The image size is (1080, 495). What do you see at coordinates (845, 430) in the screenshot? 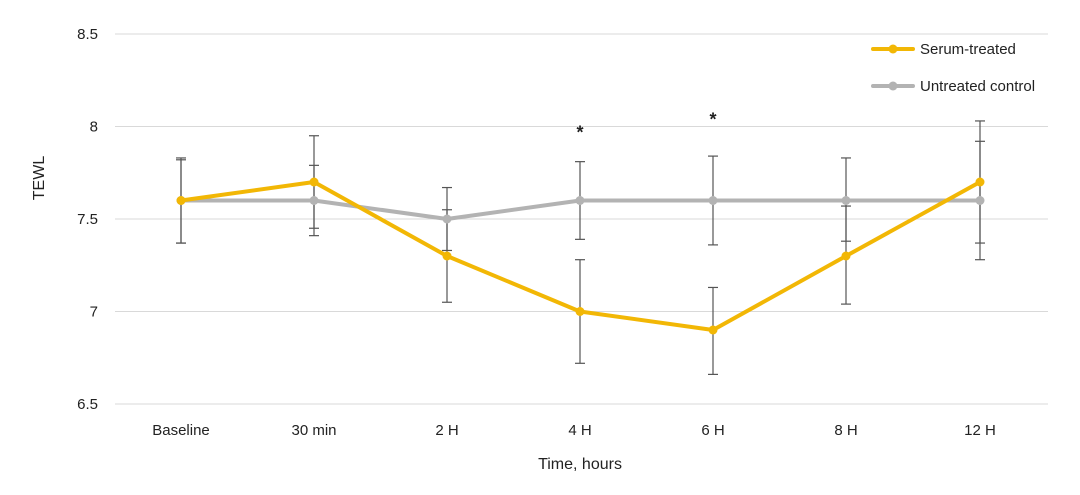
I see `x-tick-label: 8 H` at bounding box center [845, 430].